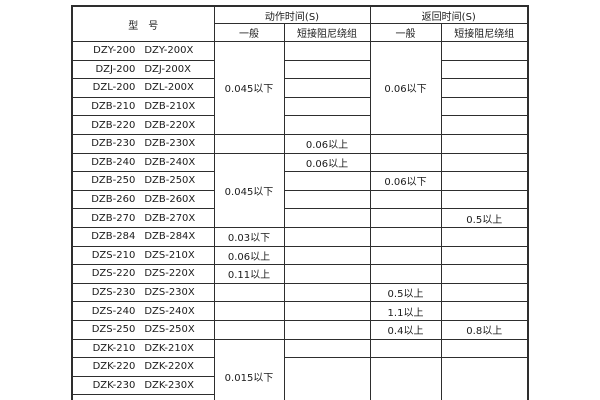 The height and width of the screenshot is (400, 600). Describe the element at coordinates (300, 32) in the screenshot. I see `header-row-sub: 一般 短接阻尼绕组 一般 短接阻尼绕组` at that location.